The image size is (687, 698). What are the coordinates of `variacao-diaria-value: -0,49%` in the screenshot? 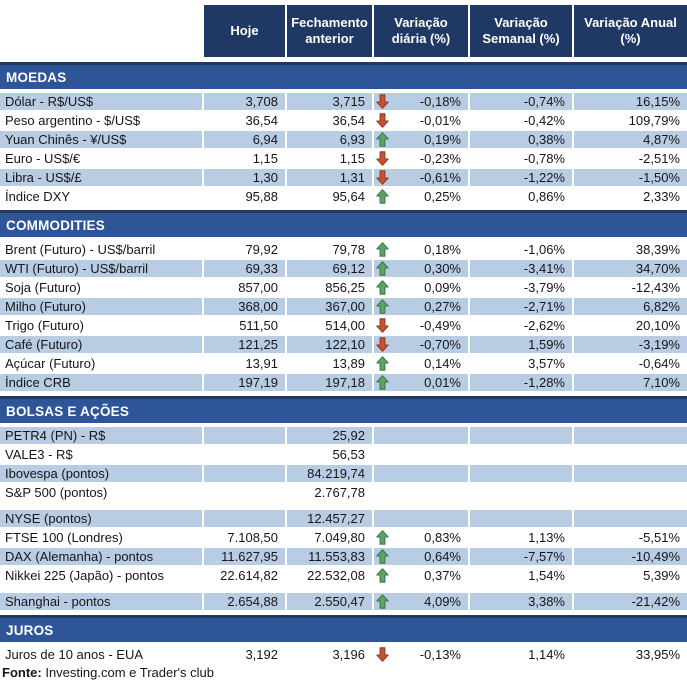 It's located at (440, 325).